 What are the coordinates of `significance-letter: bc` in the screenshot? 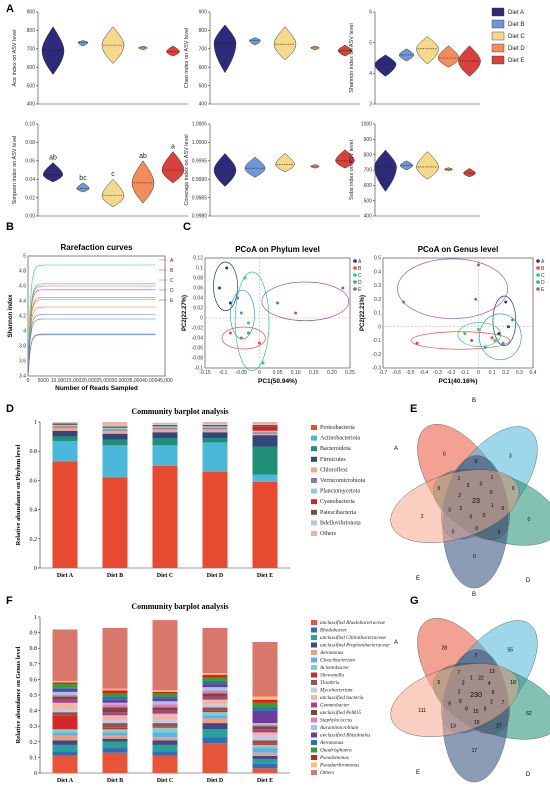 It's located at (83, 178).